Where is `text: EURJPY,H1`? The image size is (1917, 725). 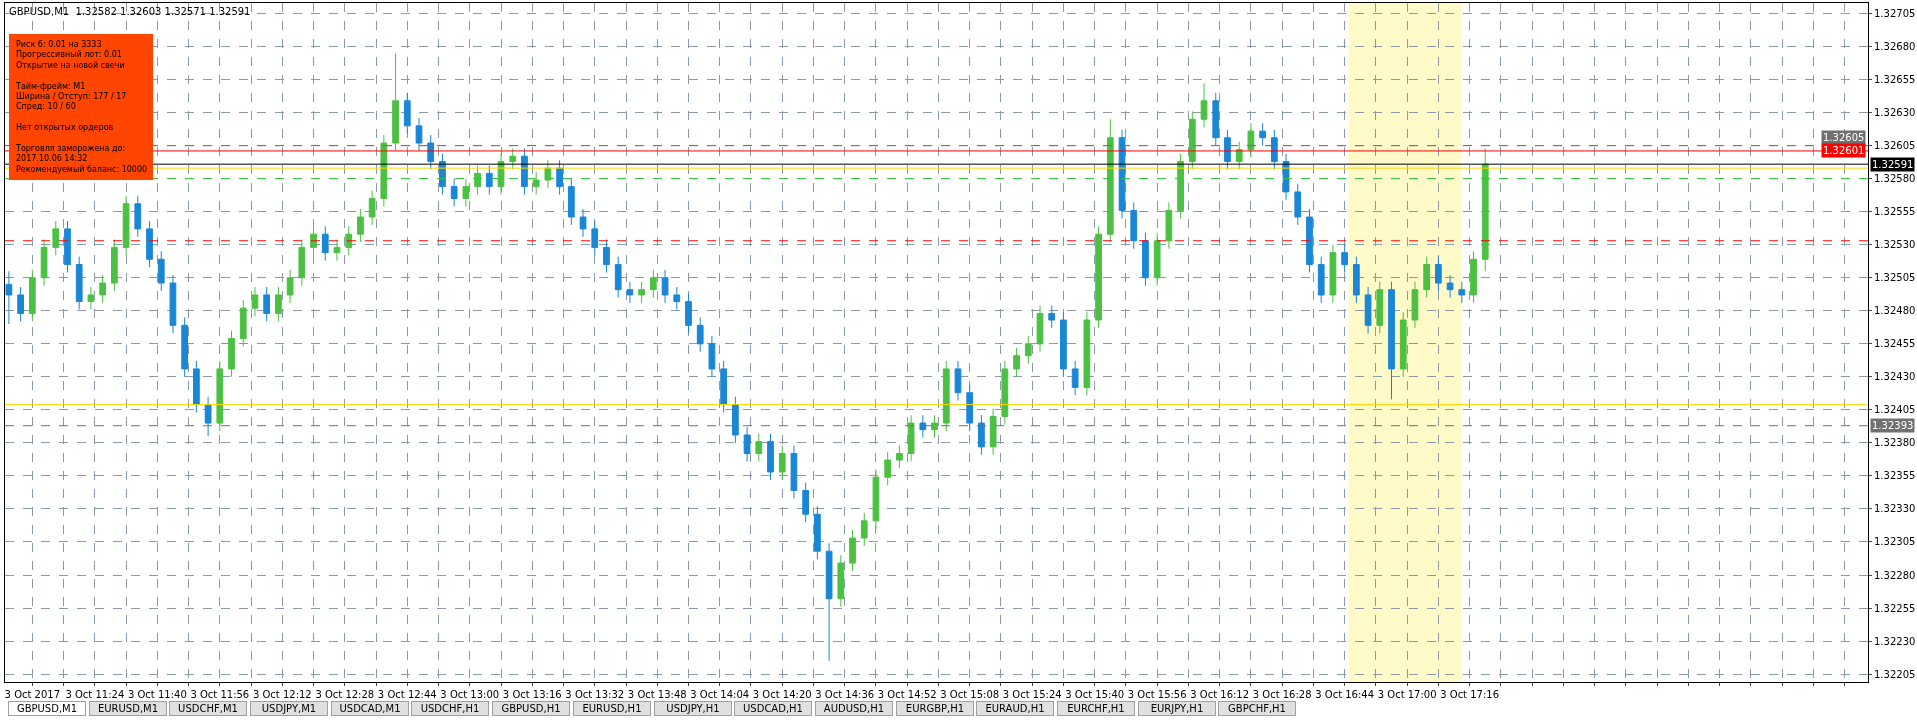
text: EURJPY,H1 is located at coordinates (1177, 708).